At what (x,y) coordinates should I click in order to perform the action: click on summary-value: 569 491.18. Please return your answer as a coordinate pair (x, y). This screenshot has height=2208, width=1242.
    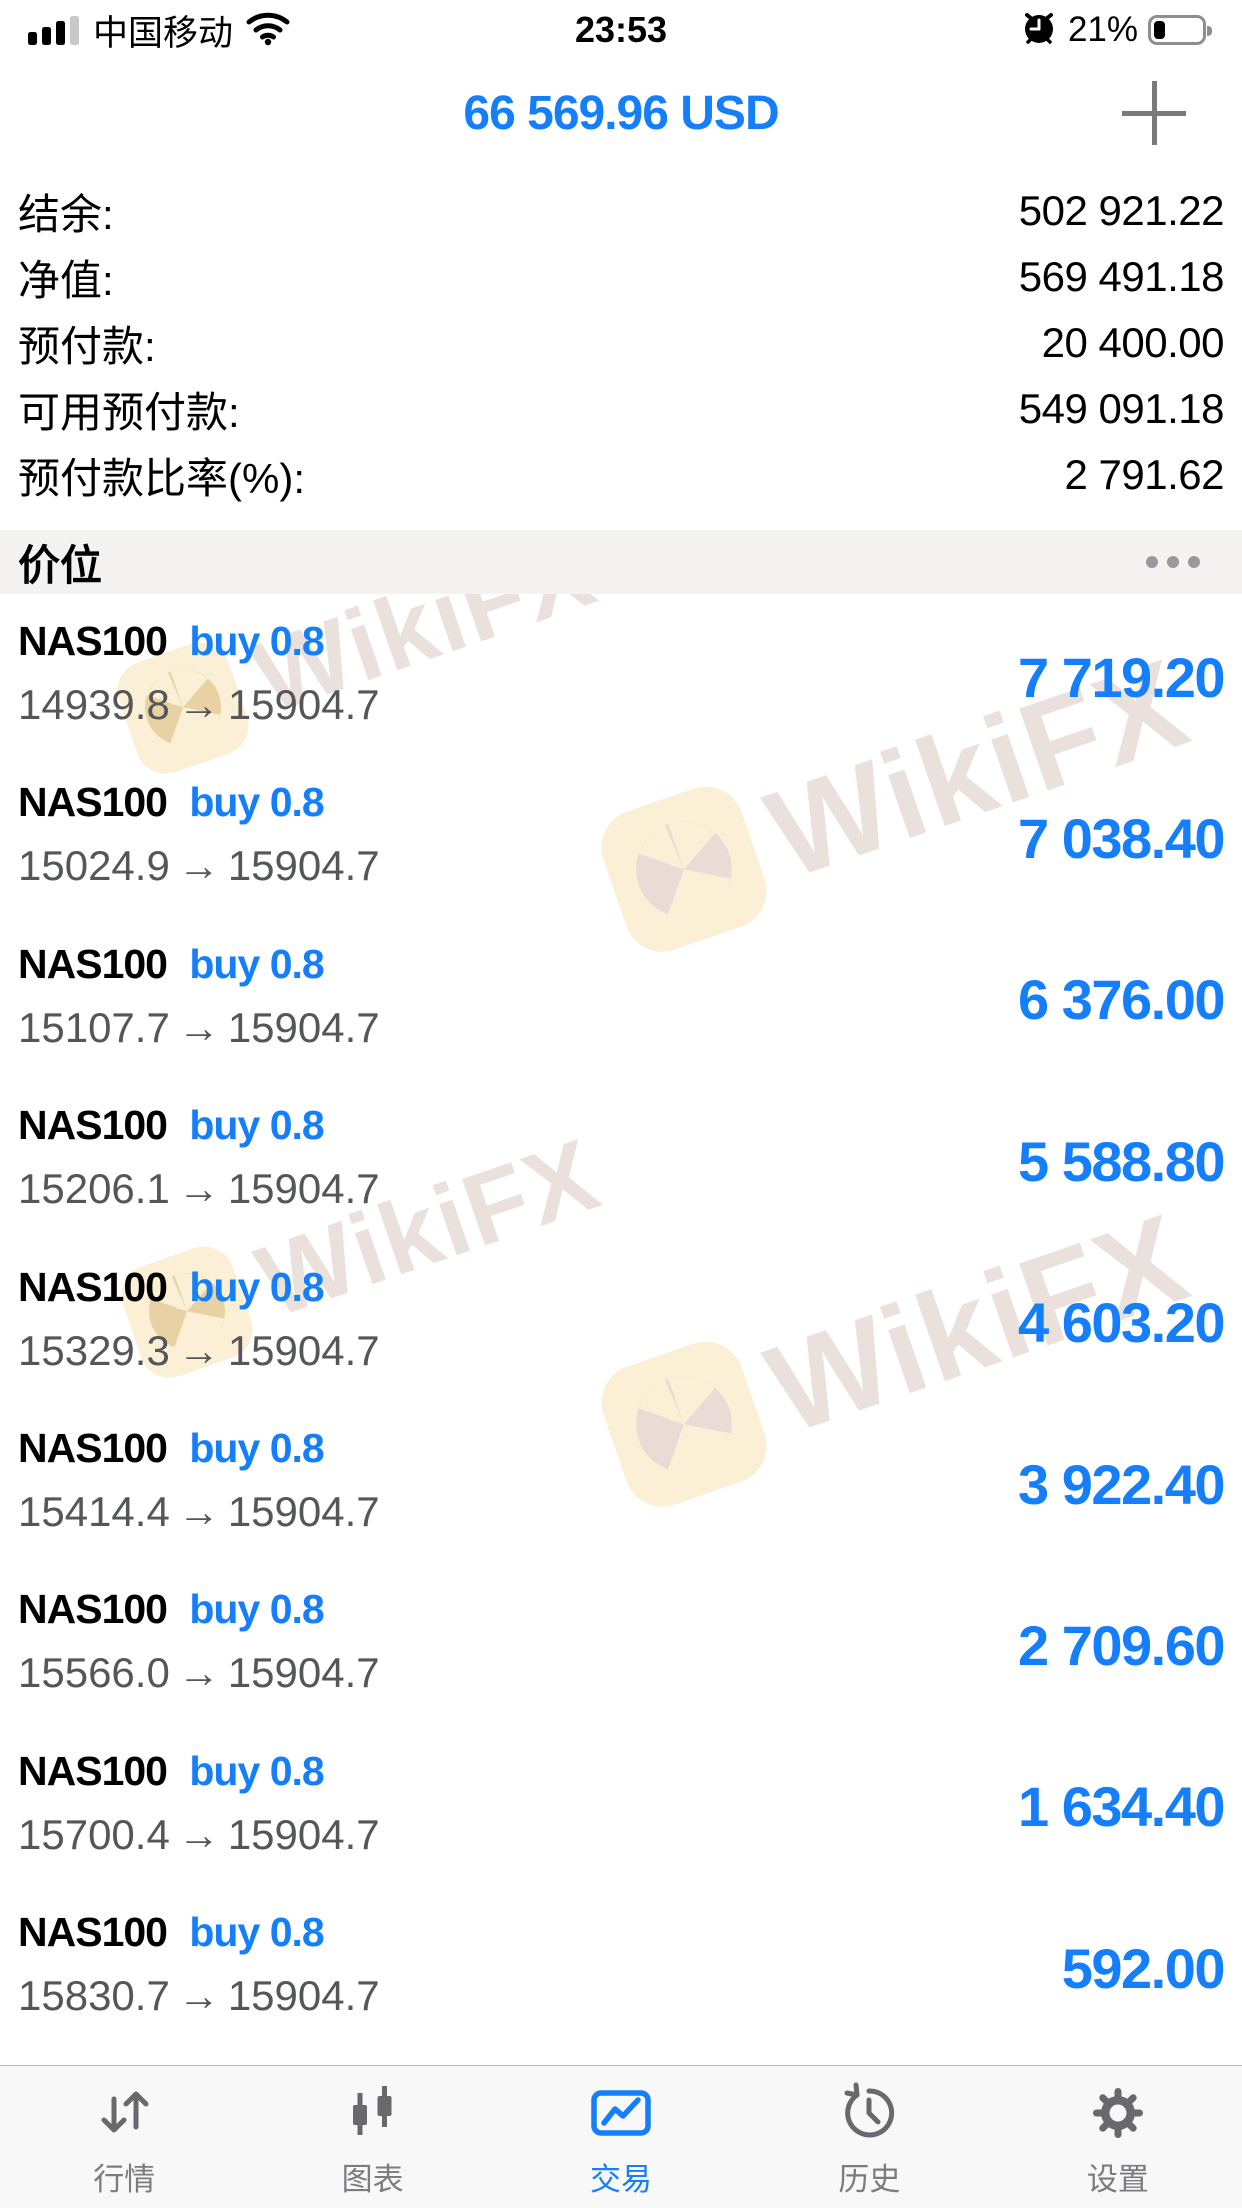
    Looking at the image, I should click on (1121, 276).